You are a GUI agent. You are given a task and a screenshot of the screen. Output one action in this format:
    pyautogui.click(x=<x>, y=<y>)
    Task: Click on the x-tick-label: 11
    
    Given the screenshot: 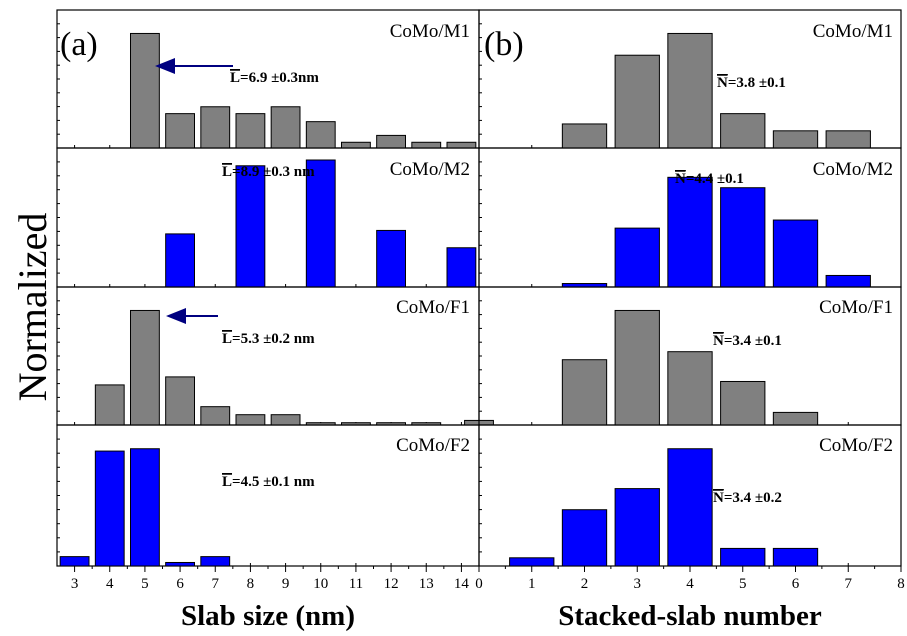 What is the action you would take?
    pyautogui.click(x=356, y=584)
    